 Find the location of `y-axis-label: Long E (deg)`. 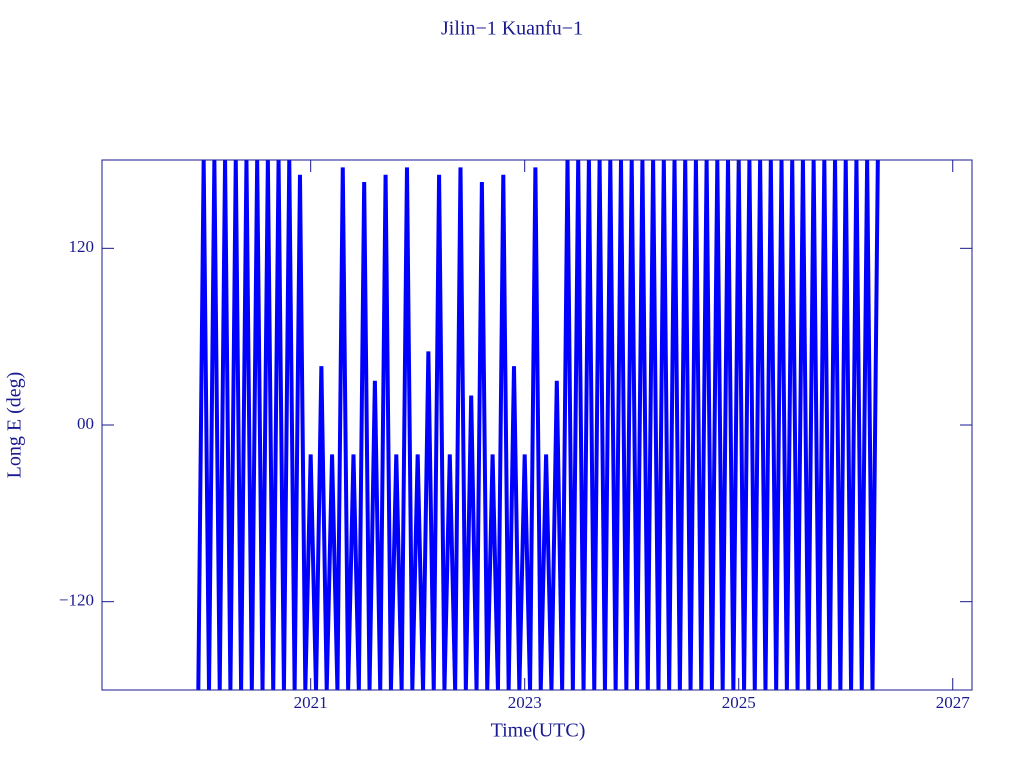

y-axis-label: Long E (deg) is located at coordinates (15, 425).